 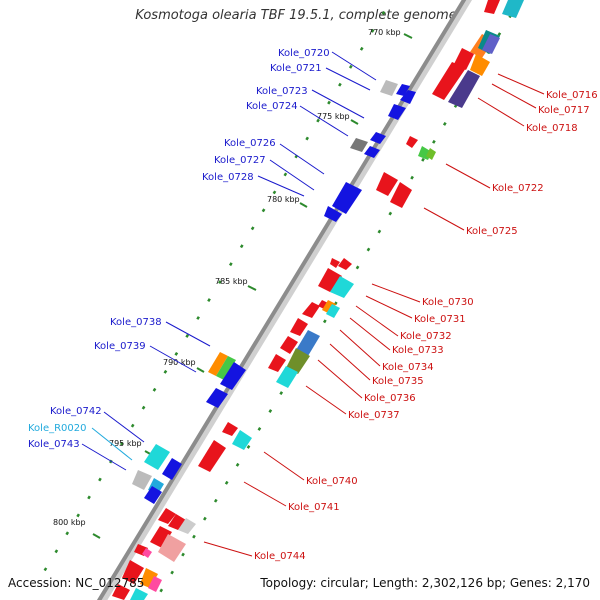 I want to click on gene-label-left: Kole_0721, so click(x=296, y=68).